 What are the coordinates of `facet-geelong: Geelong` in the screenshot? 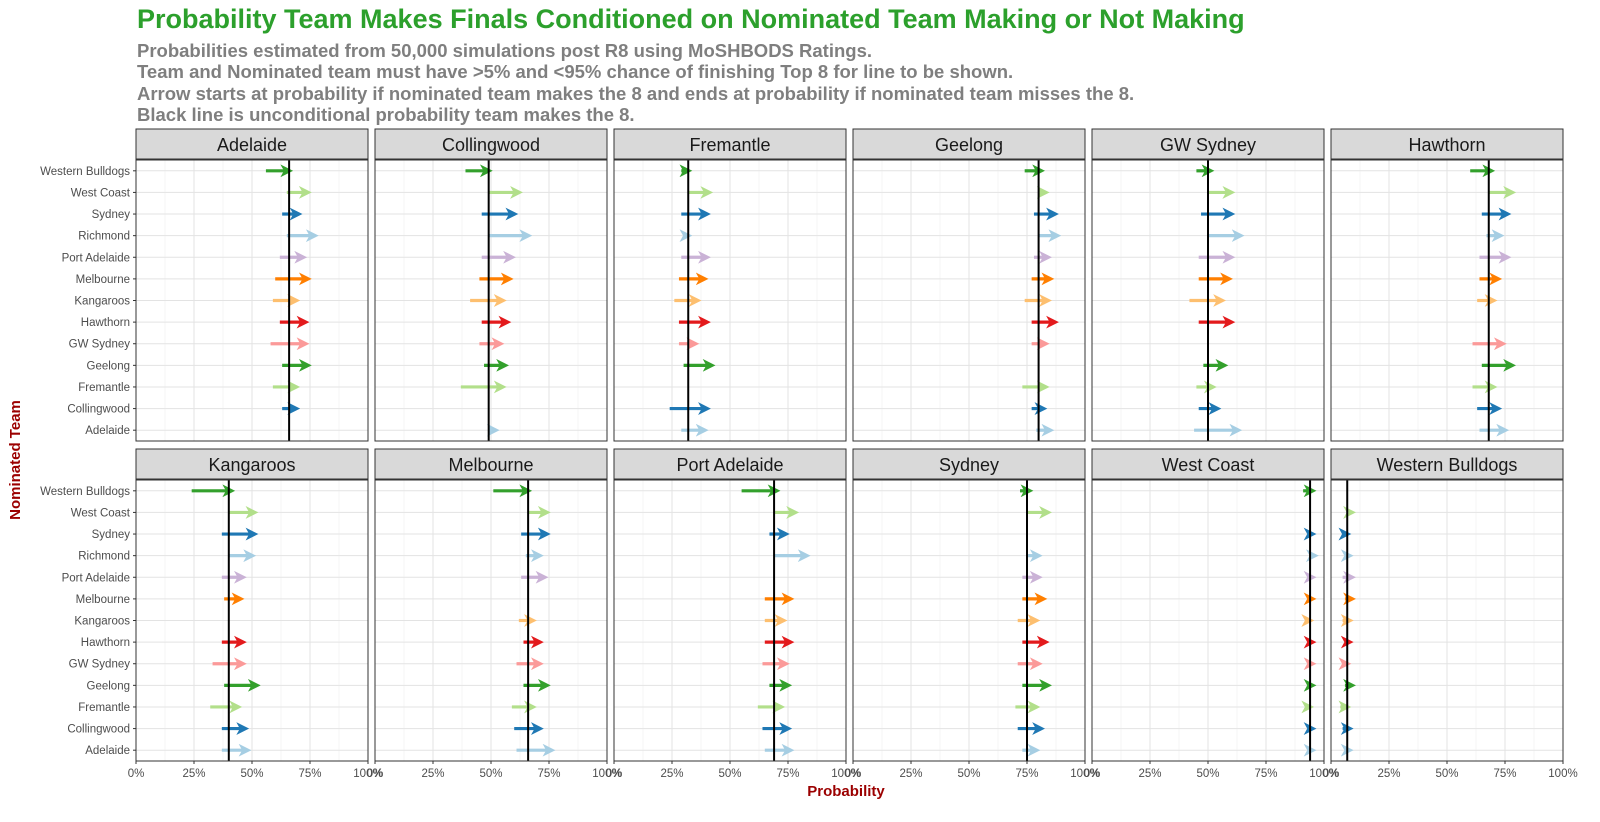 It's located at (969, 285).